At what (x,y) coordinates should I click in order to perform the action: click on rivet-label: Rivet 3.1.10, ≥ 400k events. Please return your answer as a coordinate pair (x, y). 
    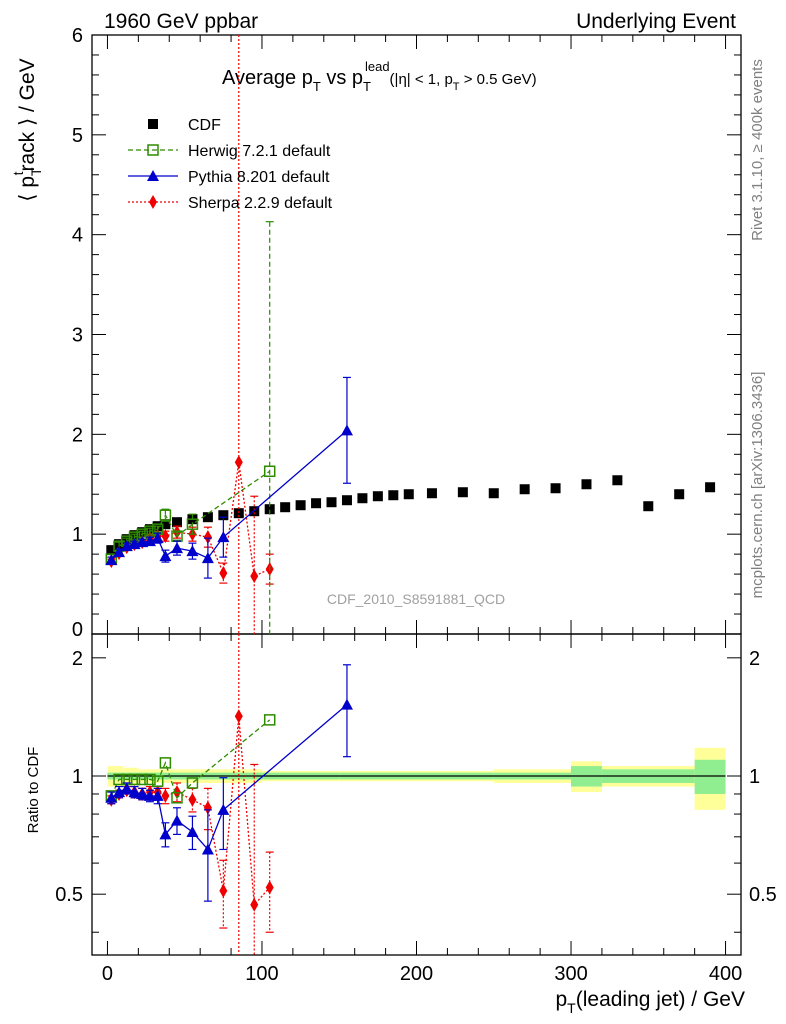
    Looking at the image, I should click on (757, 150).